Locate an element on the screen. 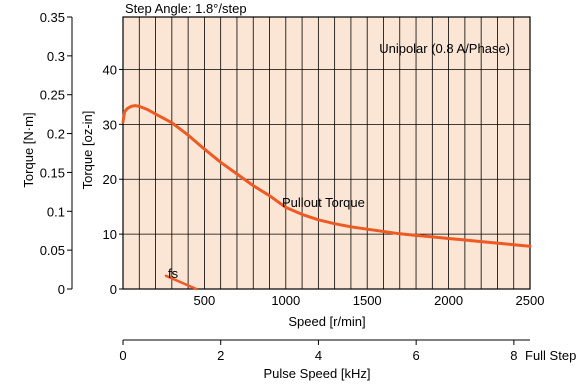 The width and height of the screenshot is (585, 384). y-tick-label-nm: 0.25 is located at coordinates (52, 95).